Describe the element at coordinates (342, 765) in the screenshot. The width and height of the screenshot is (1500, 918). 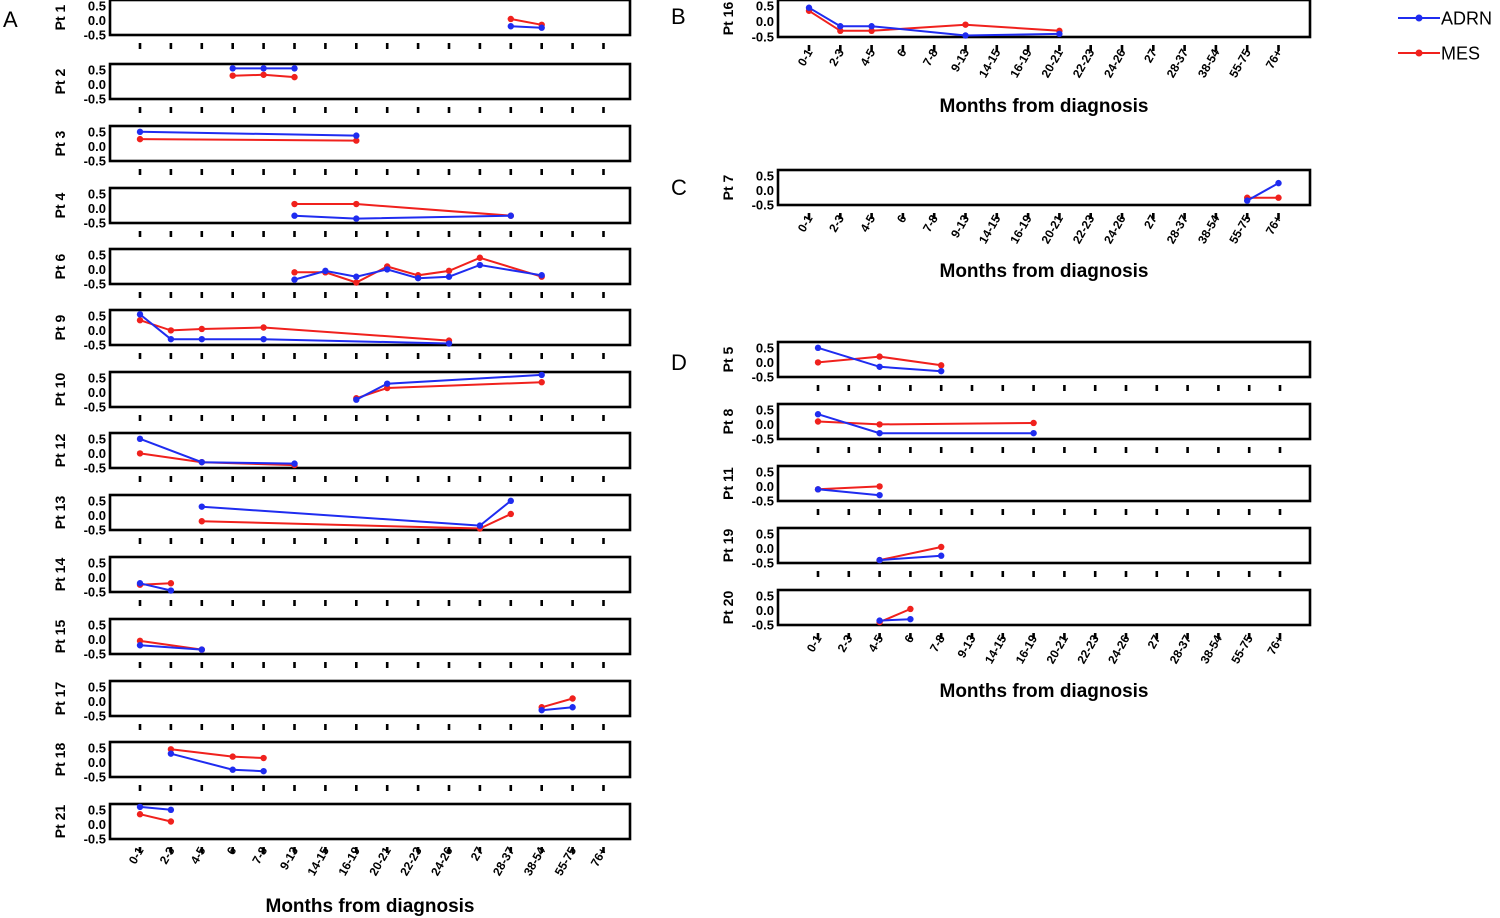
I see `subplot: 0.50.0-0.5 Pt 18` at that location.